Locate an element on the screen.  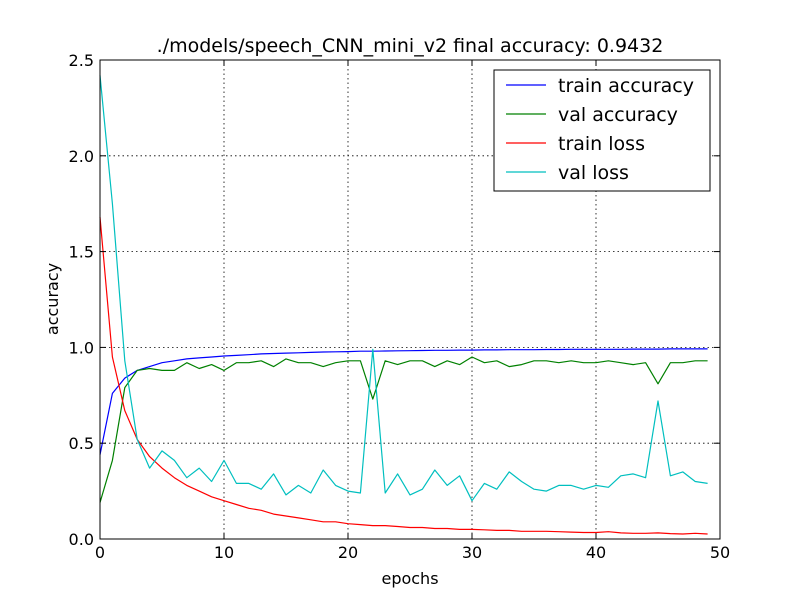
legend-box is located at coordinates (602, 130).